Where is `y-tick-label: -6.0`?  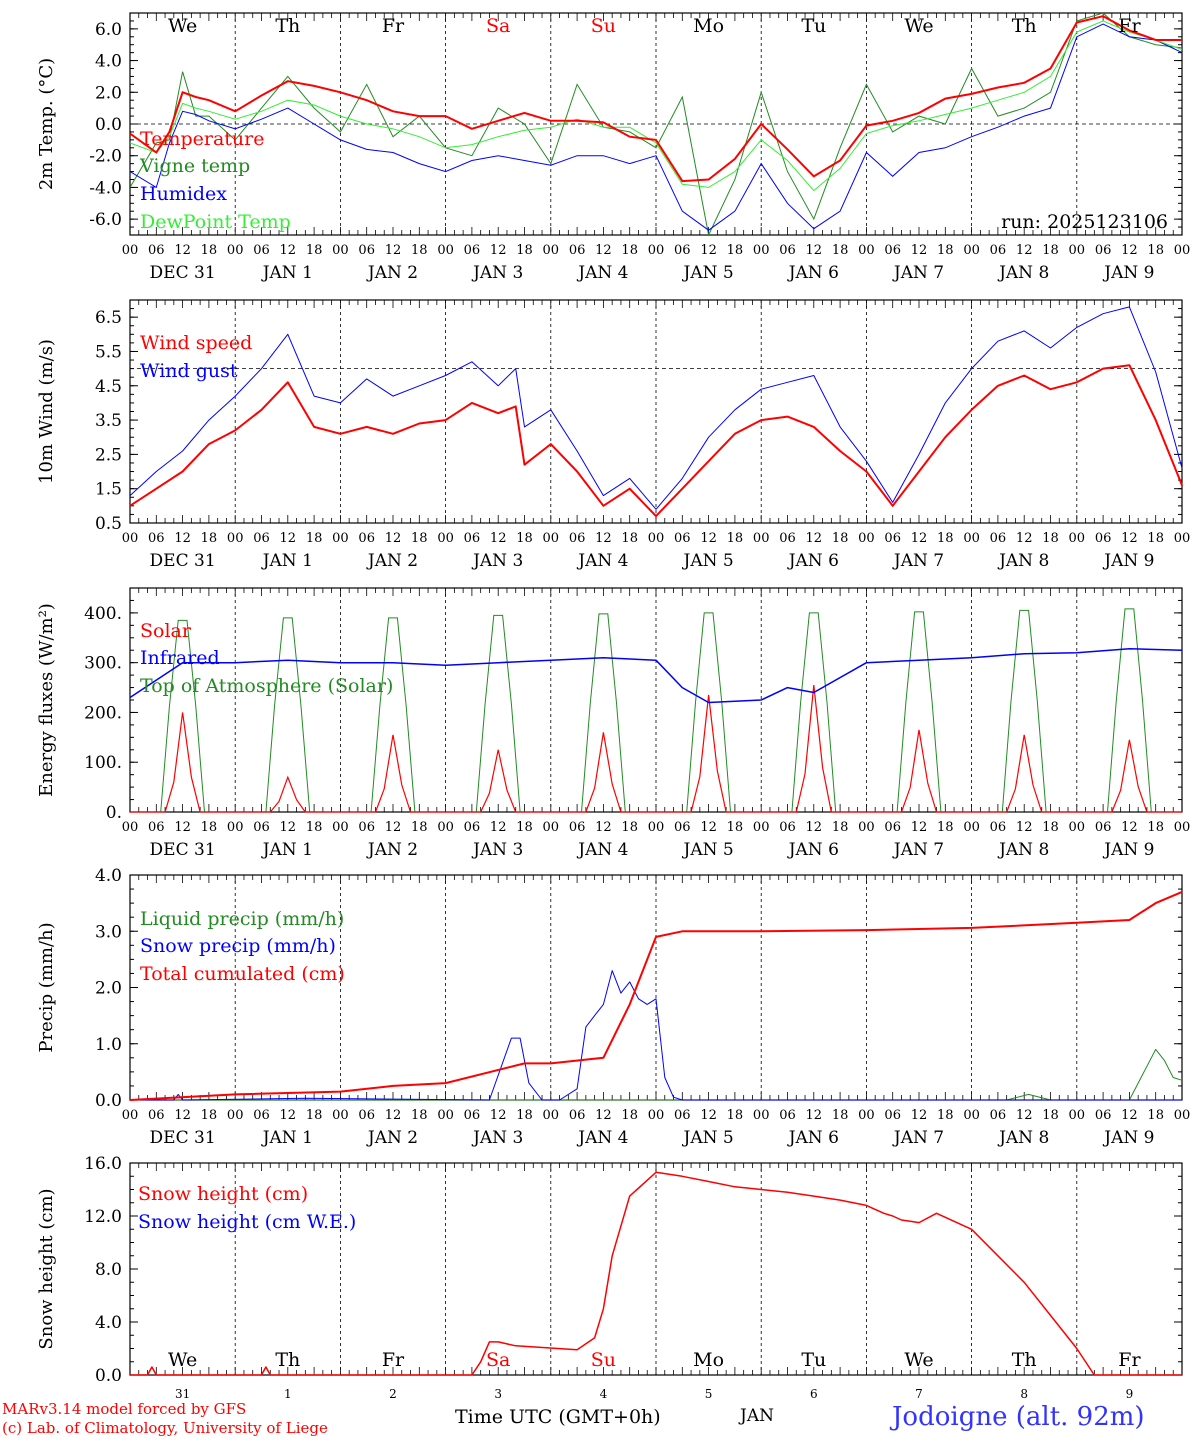
y-tick-label: -6.0 is located at coordinates (105, 220).